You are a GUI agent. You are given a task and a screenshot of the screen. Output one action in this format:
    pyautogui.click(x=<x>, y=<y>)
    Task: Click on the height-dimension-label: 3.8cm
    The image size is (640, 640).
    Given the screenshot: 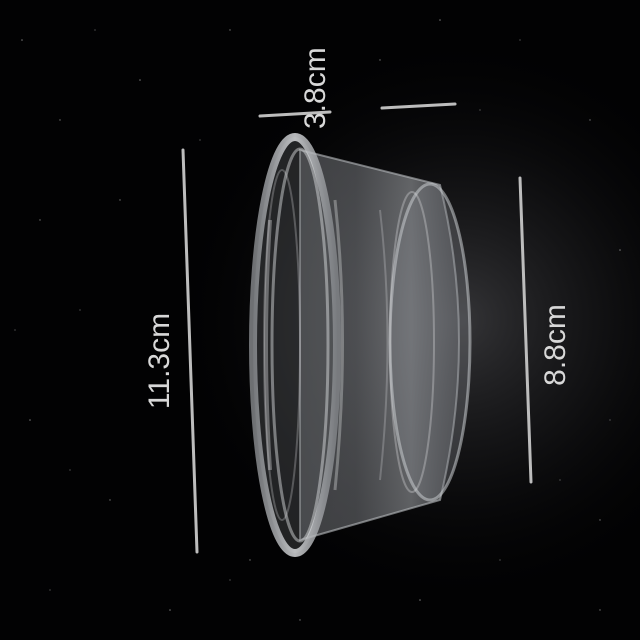 What is the action you would take?
    pyautogui.click(x=315, y=88)
    